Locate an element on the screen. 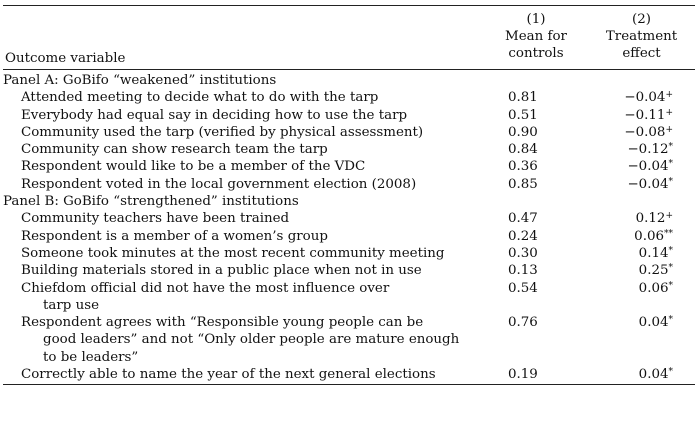 Image resolution: width=698 pixels, height=428 pixels. col1-header: (1) Mean for controls is located at coordinates (536, 36).